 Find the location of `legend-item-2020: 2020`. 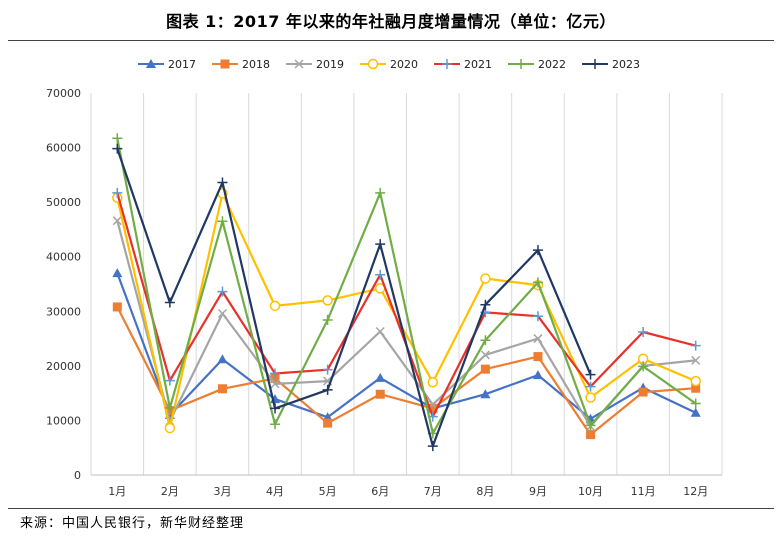

legend-item-2020: 2020 is located at coordinates (389, 64).